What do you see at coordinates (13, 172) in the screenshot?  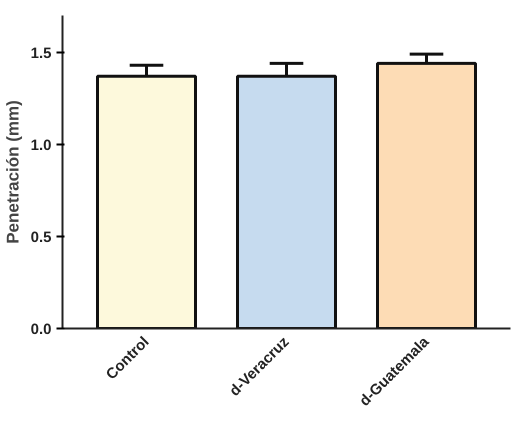 I see `y-axis-title: Penetración (mm)` at bounding box center [13, 172].